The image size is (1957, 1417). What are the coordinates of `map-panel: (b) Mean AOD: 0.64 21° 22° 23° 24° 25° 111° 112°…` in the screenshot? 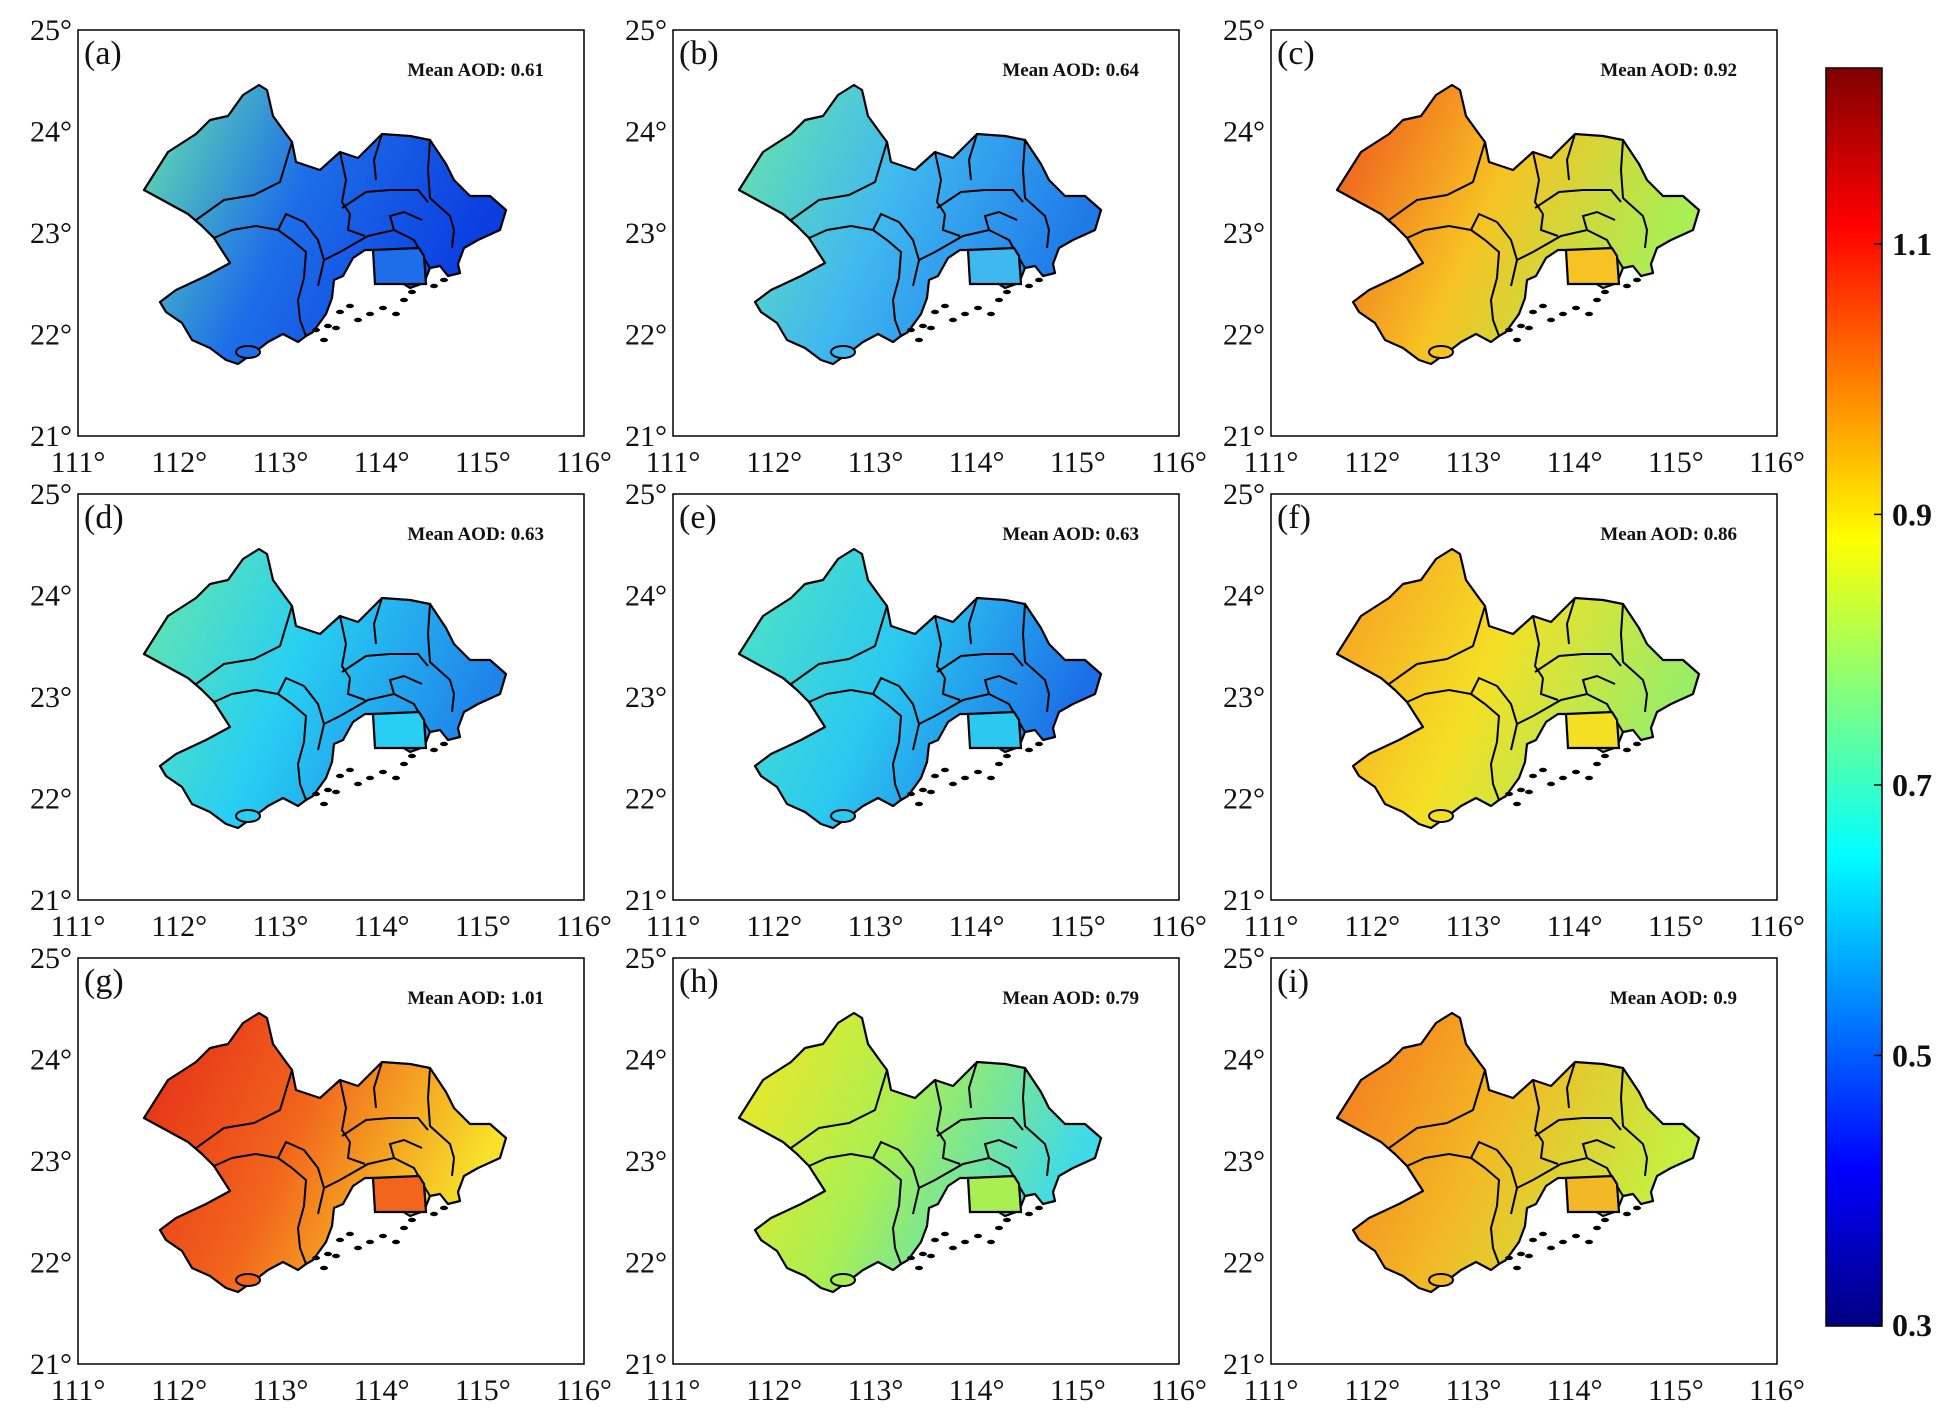 It's located at (916, 246).